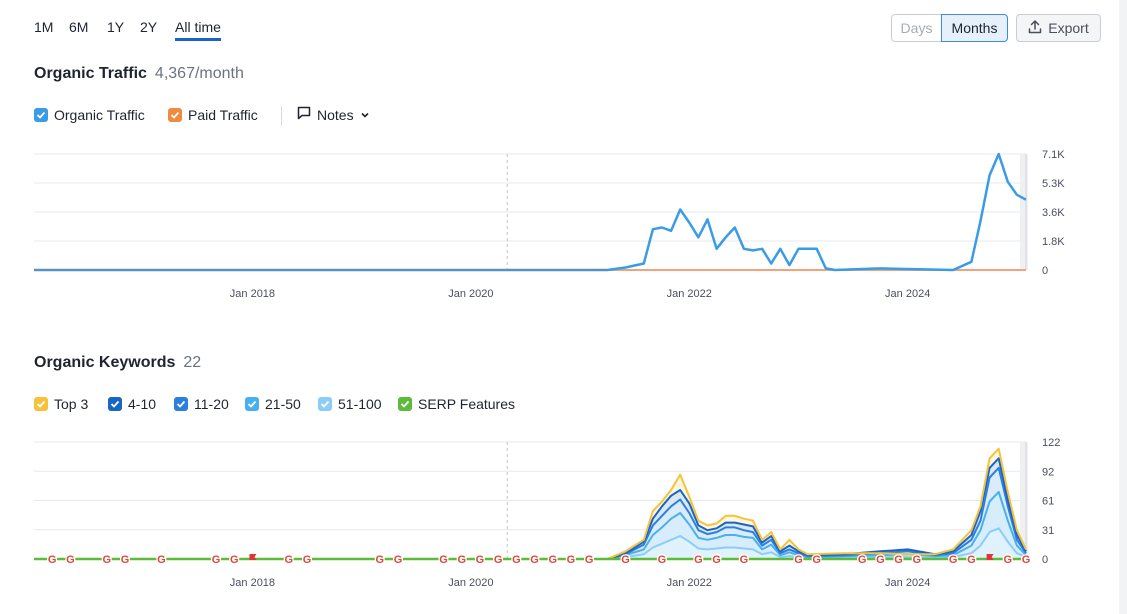 Image resolution: width=1127 pixels, height=614 pixels. What do you see at coordinates (142, 404) in the screenshot?
I see `legend-label: 4-10` at bounding box center [142, 404].